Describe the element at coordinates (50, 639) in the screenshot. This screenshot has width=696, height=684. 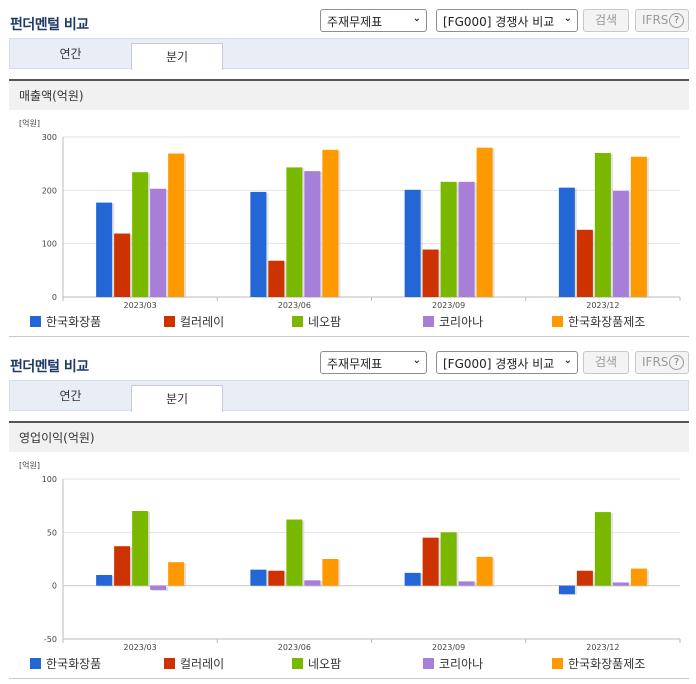
I see `y-tick-label: -50` at that location.